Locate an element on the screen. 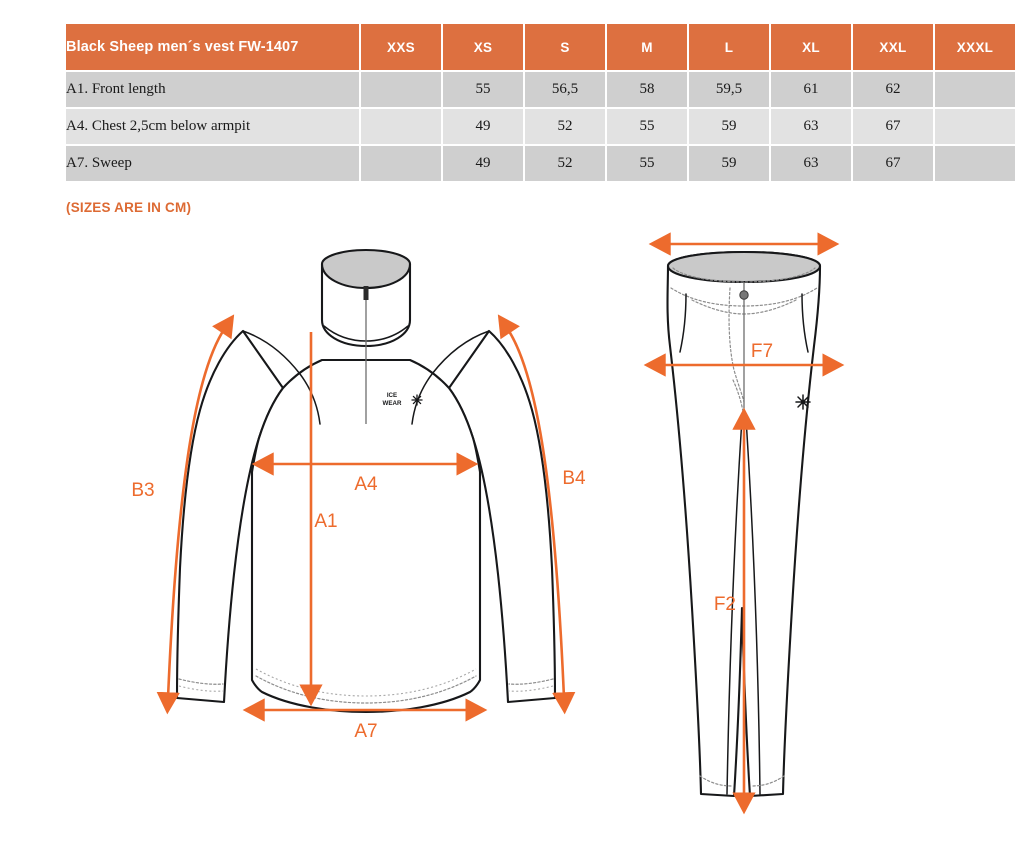  right-pocket is located at coordinates (805, 323).